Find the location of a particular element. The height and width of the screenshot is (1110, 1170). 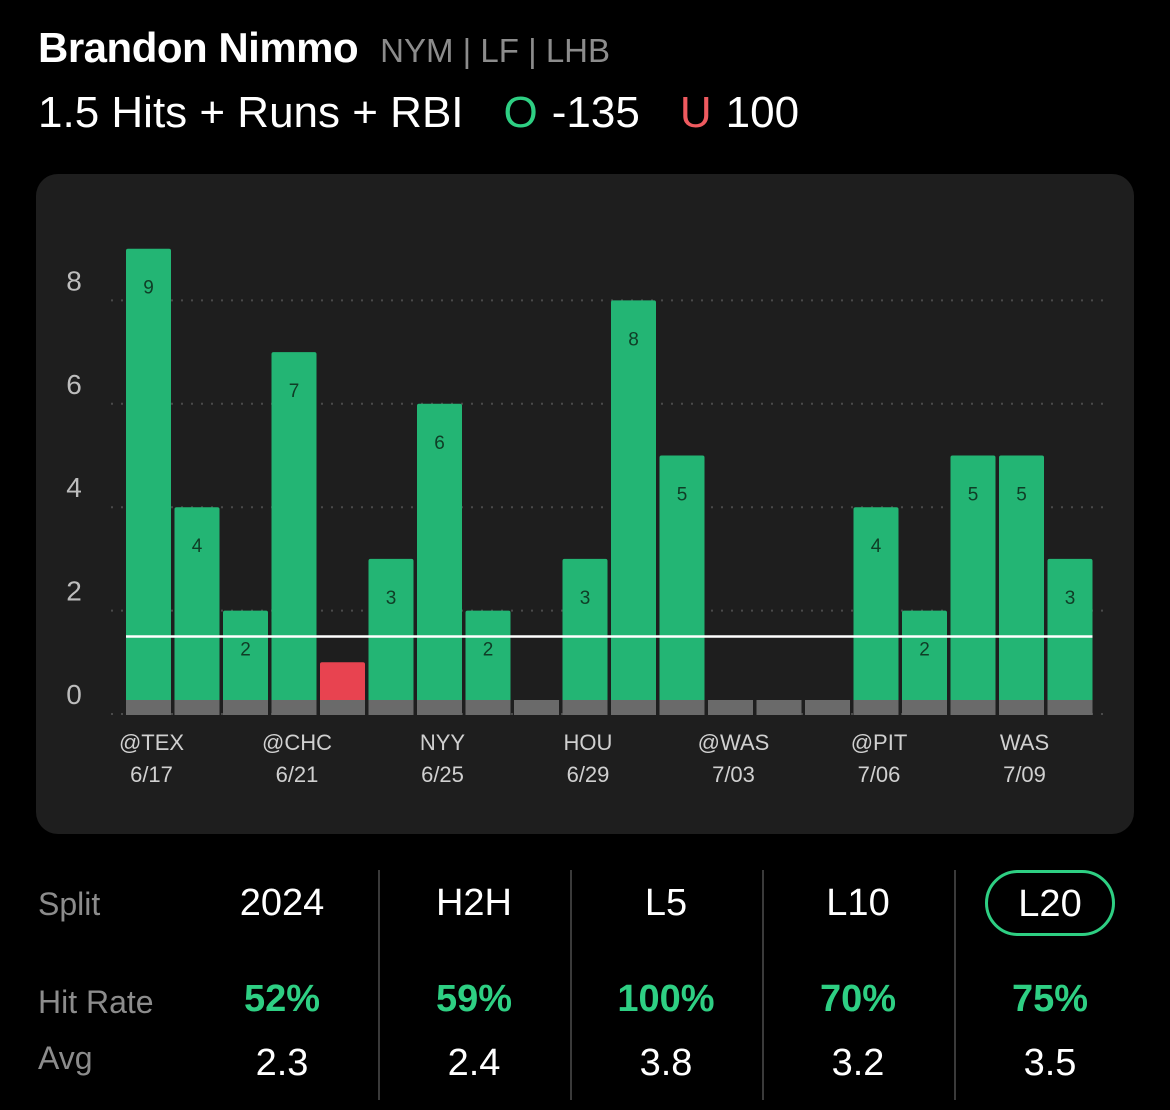

x-tick-date: 6/25 is located at coordinates (442, 774).